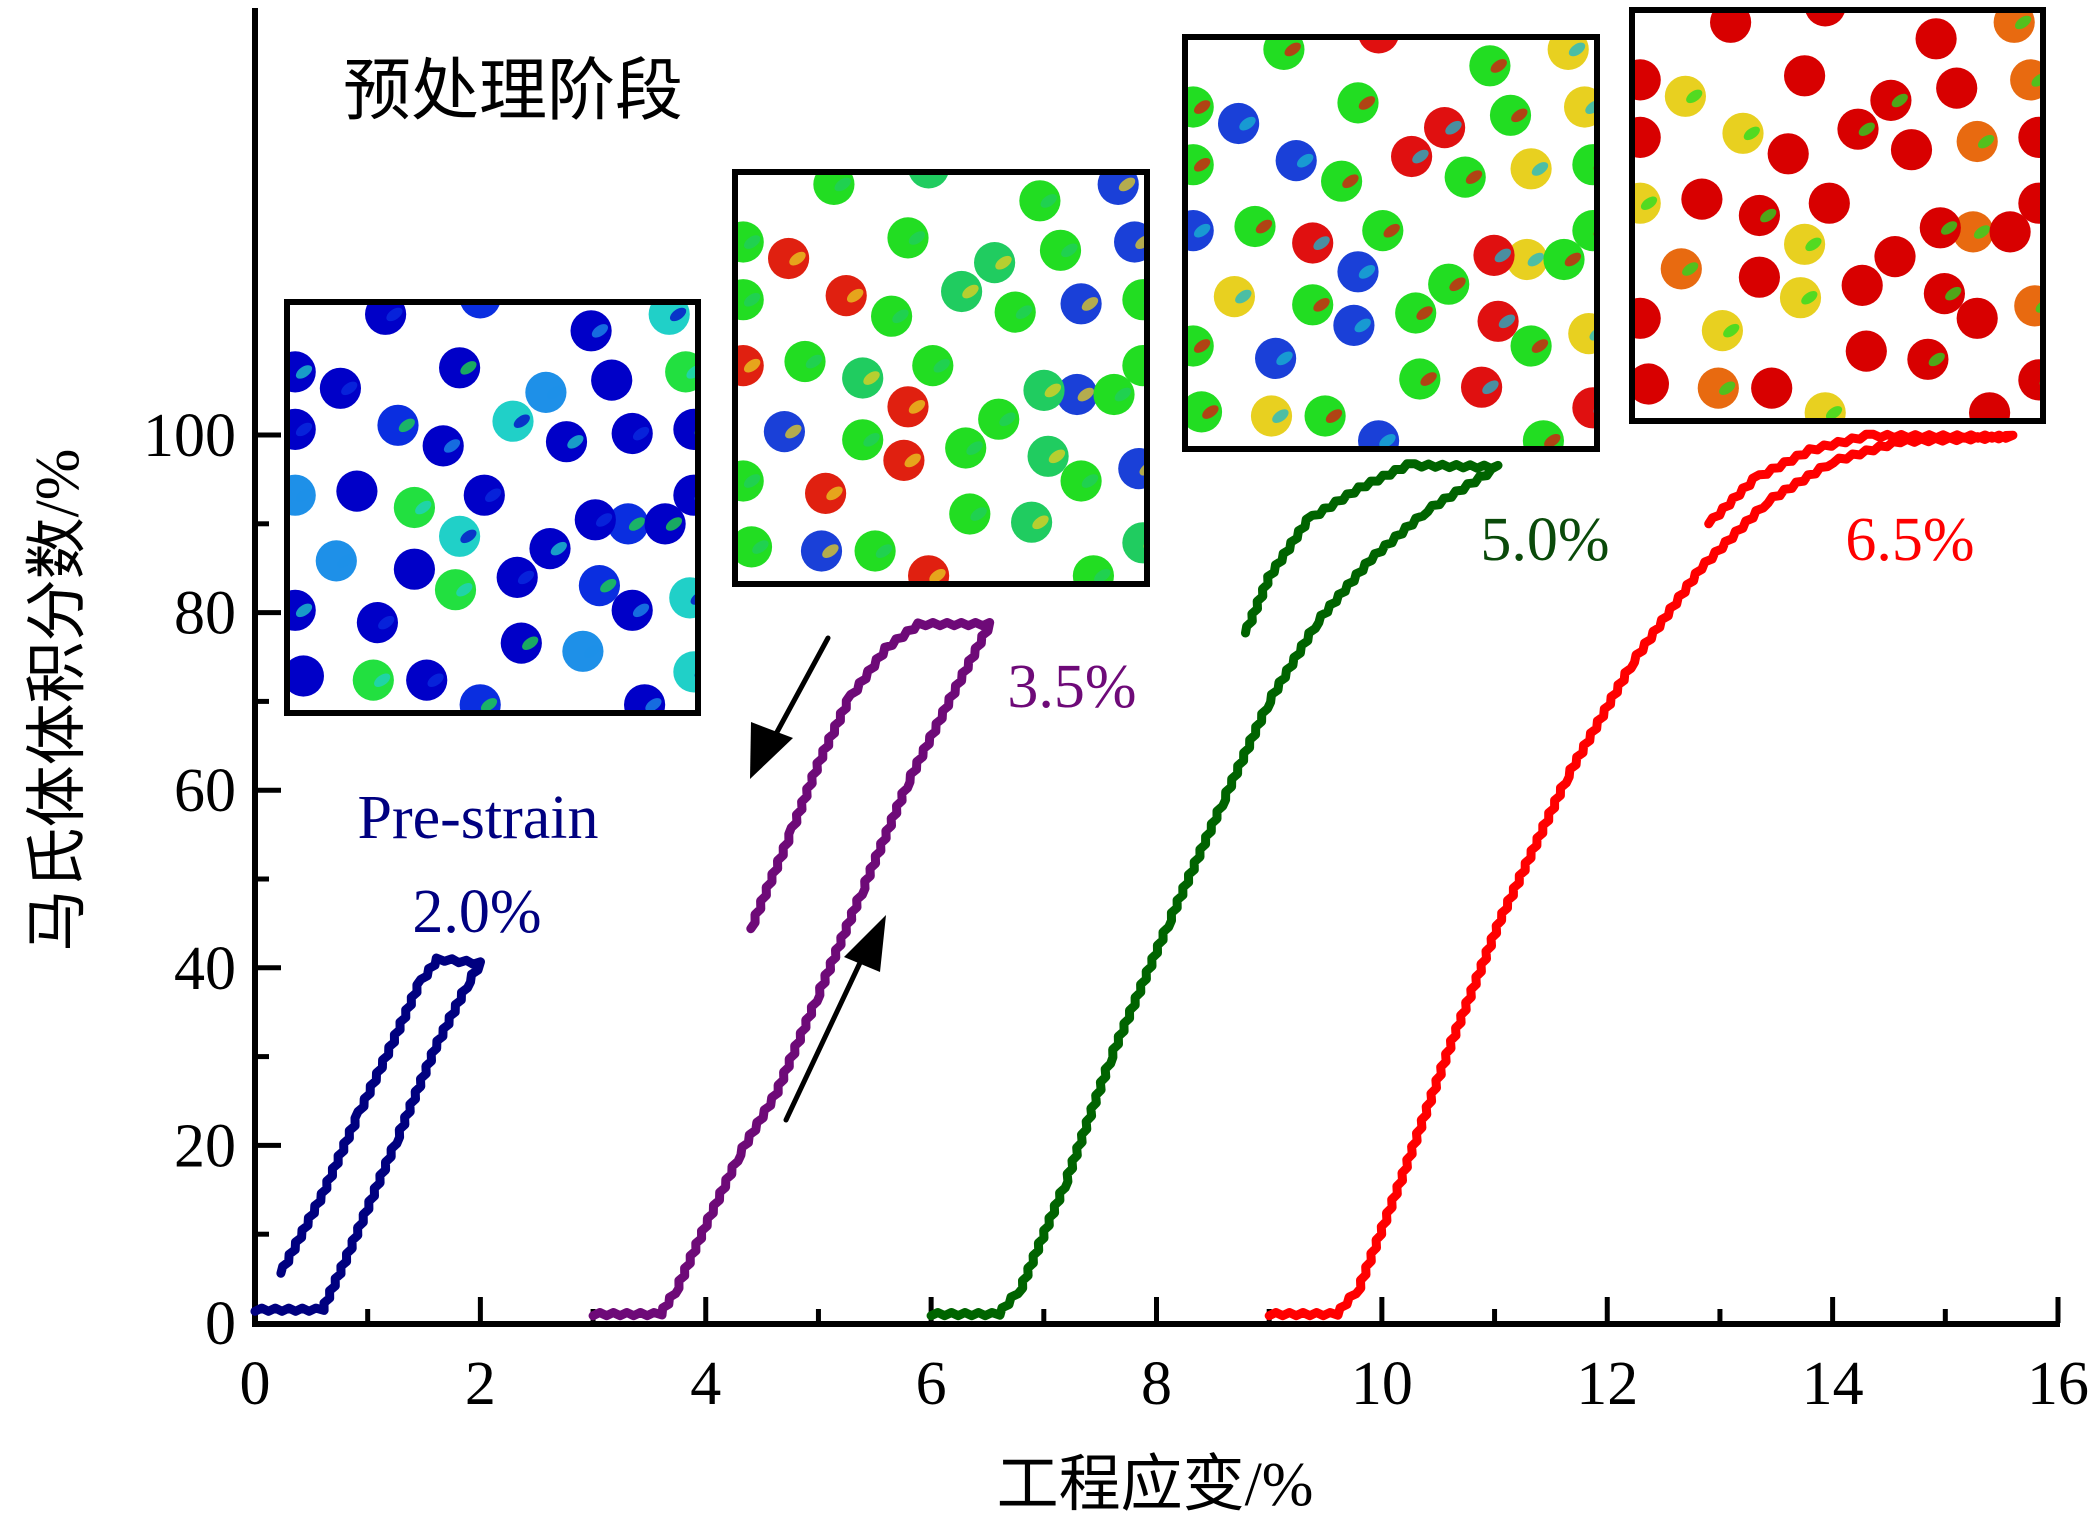 Image resolution: width=2095 pixels, height=1530 pixels. I want to click on x-tick-label: 0, so click(255, 1384).